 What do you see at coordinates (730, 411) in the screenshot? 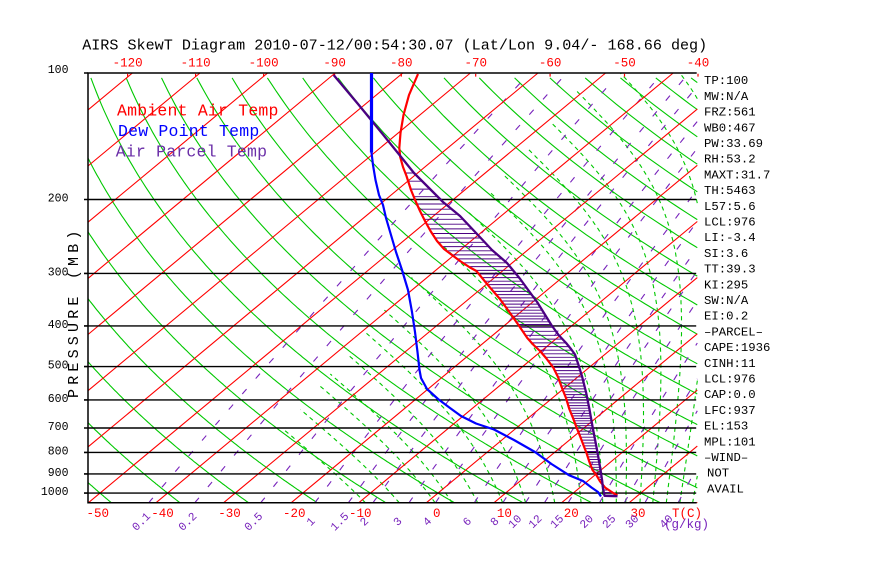
I see `svg-text: LFC:937` at bounding box center [730, 411].